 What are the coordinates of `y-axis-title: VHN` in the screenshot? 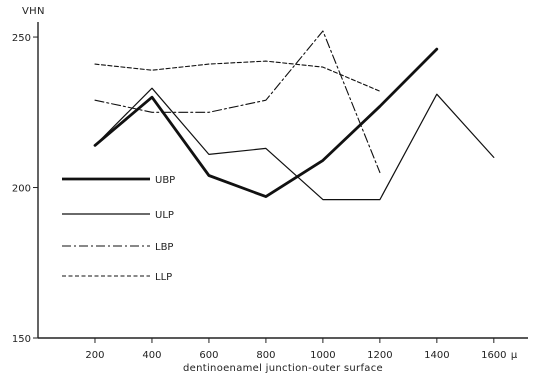 It's located at (33, 11).